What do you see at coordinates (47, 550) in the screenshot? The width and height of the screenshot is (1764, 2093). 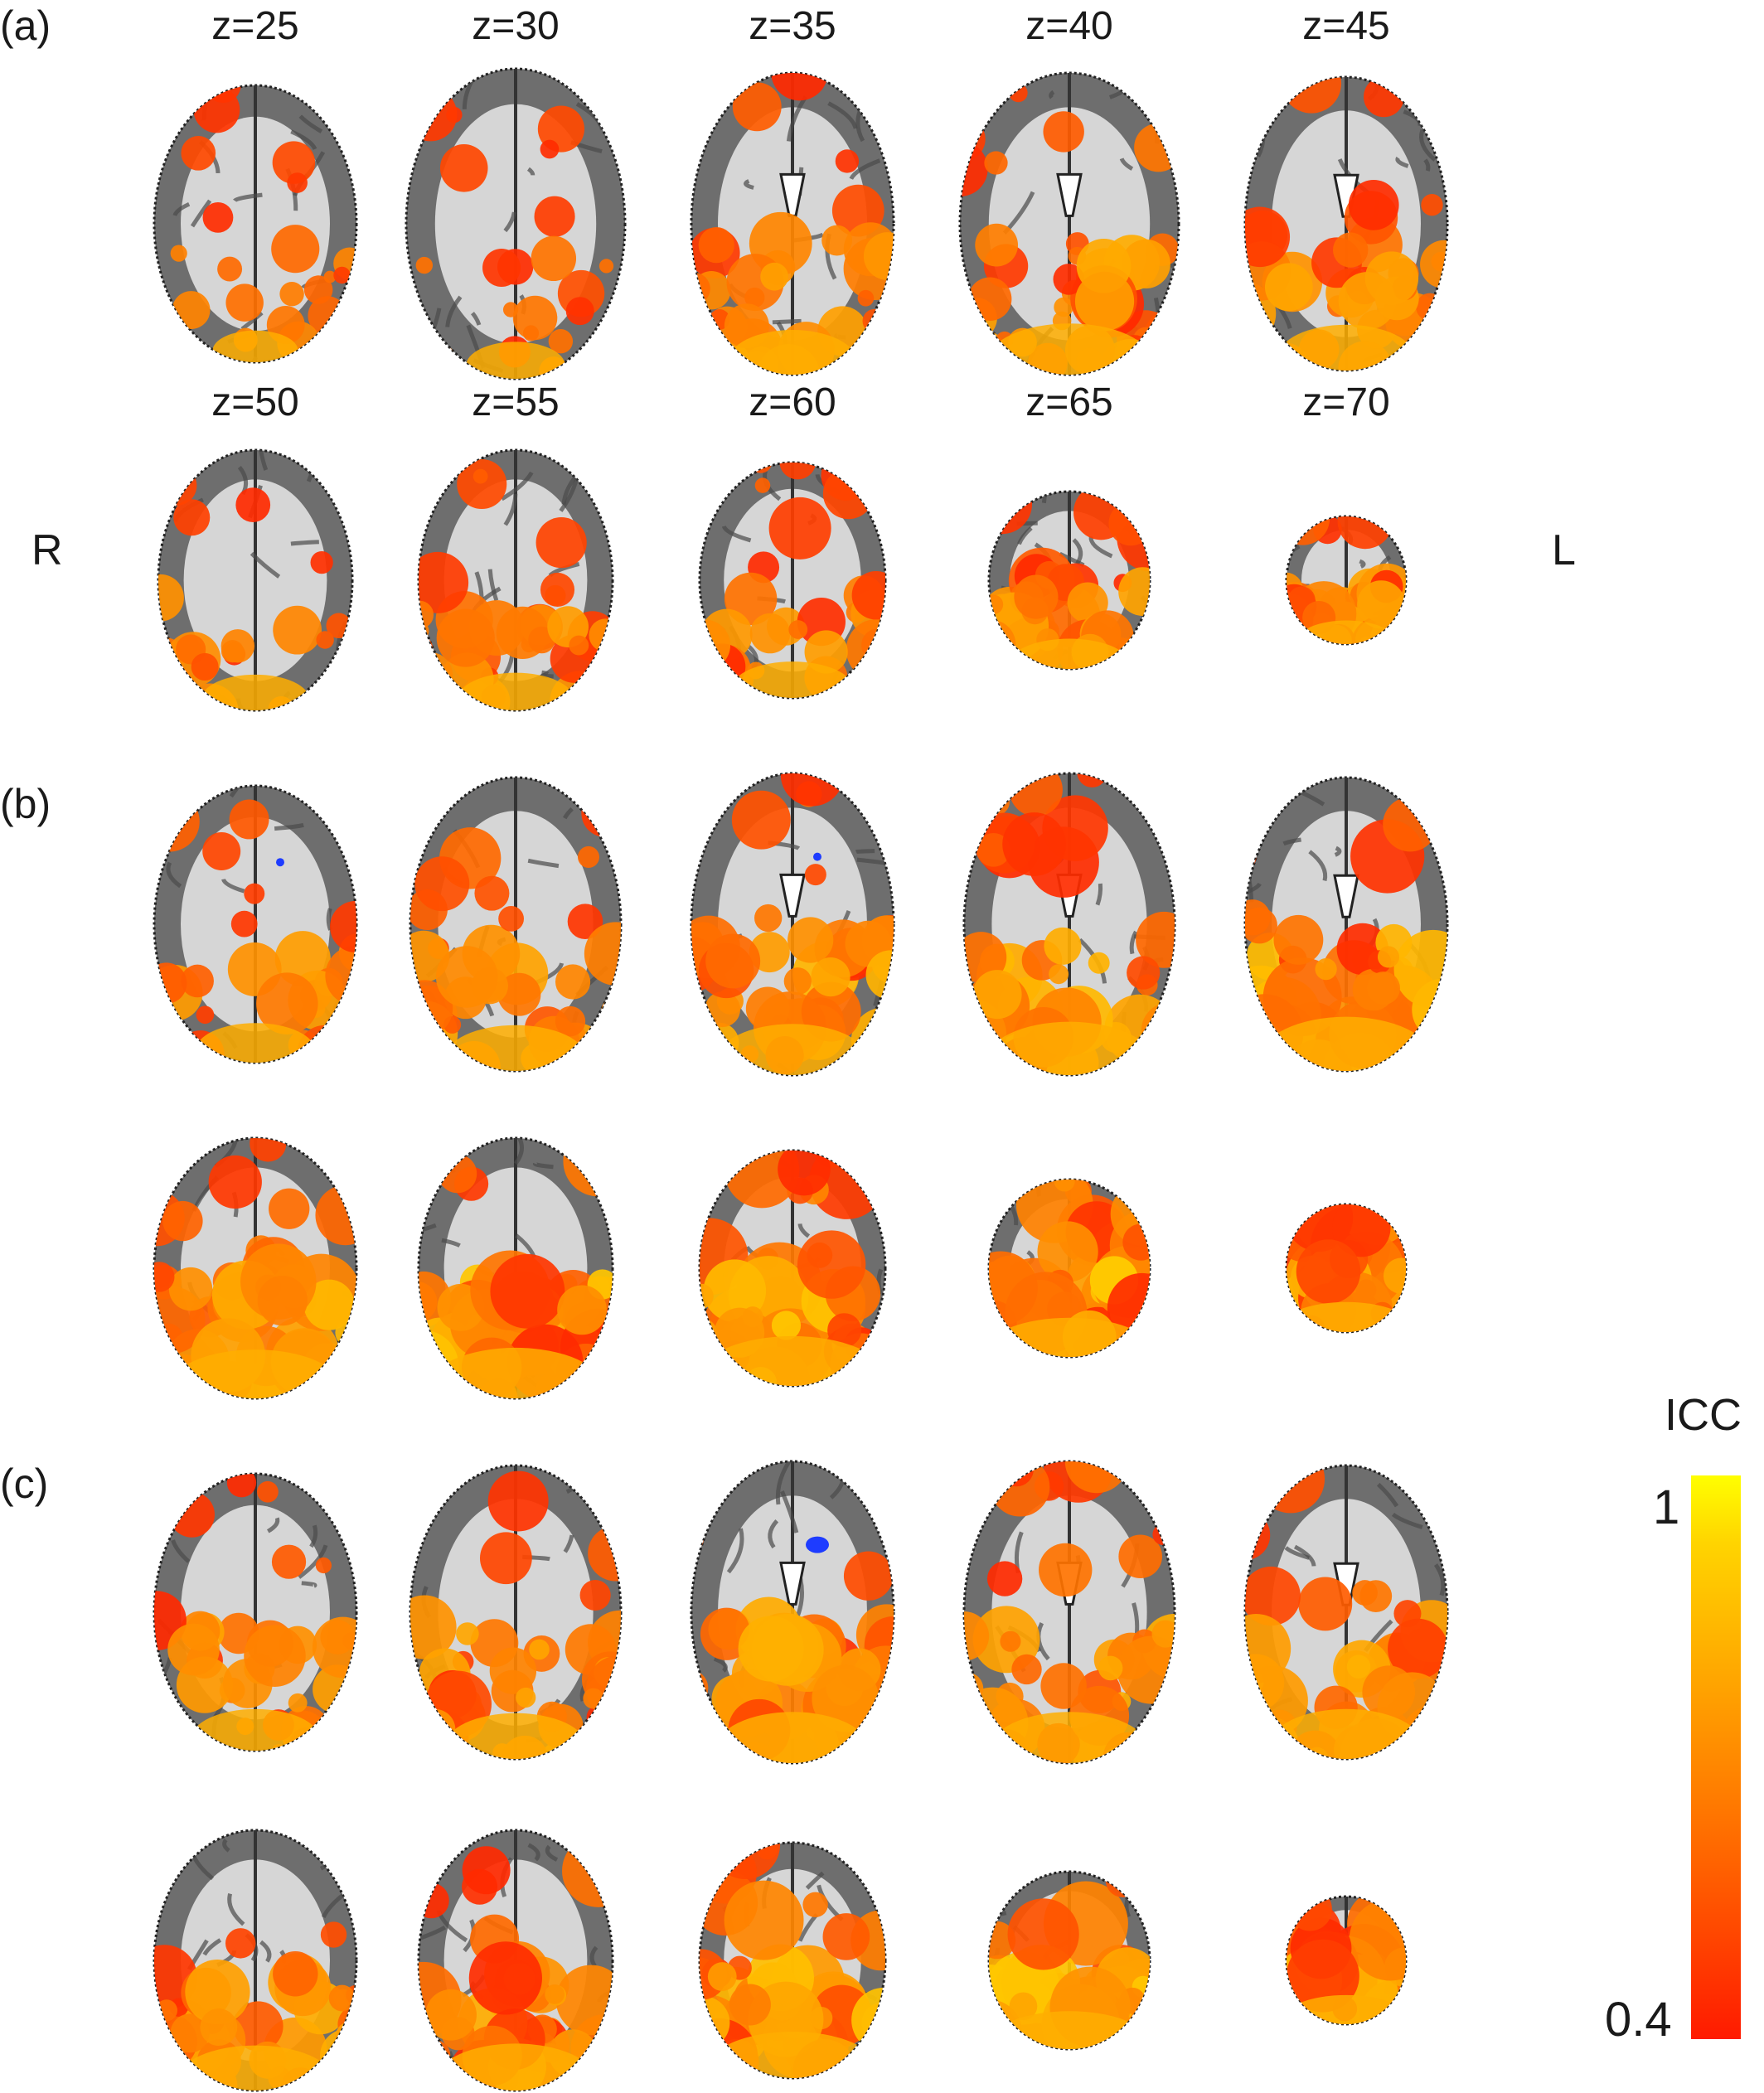 I see `right-hemisphere-label: R` at bounding box center [47, 550].